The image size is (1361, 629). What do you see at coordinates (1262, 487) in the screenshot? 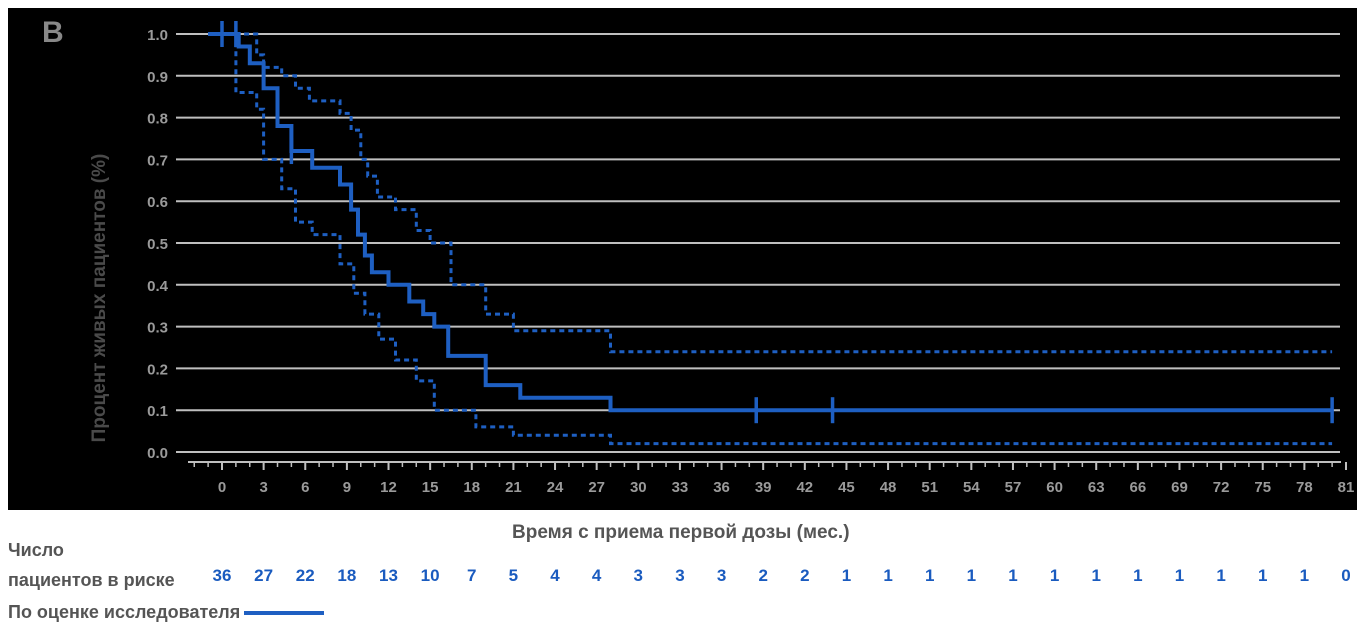
I see `x-tick-label: 75` at bounding box center [1262, 487].